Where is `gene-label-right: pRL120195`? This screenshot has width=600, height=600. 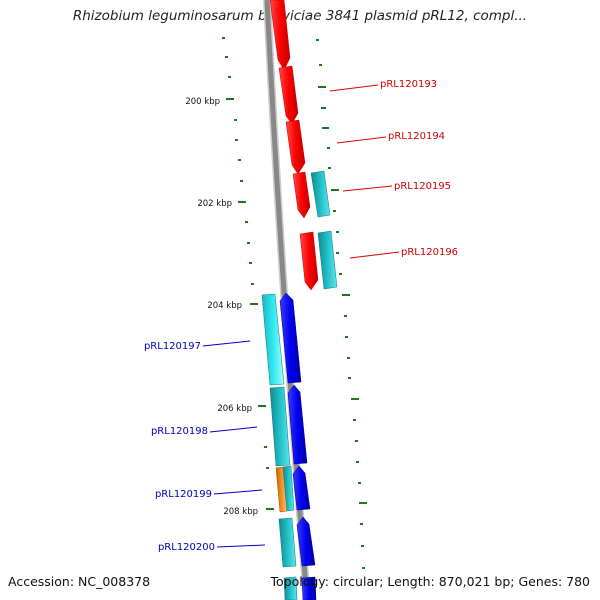 gene-label-right: pRL120195 is located at coordinates (422, 186).